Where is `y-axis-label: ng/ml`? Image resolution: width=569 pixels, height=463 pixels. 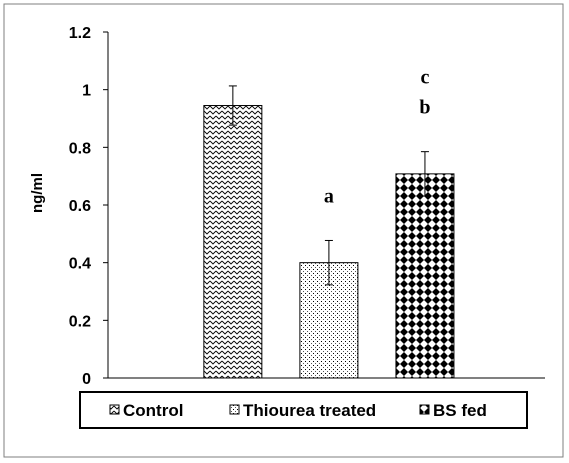
y-axis-label: ng/ml is located at coordinates (37, 193).